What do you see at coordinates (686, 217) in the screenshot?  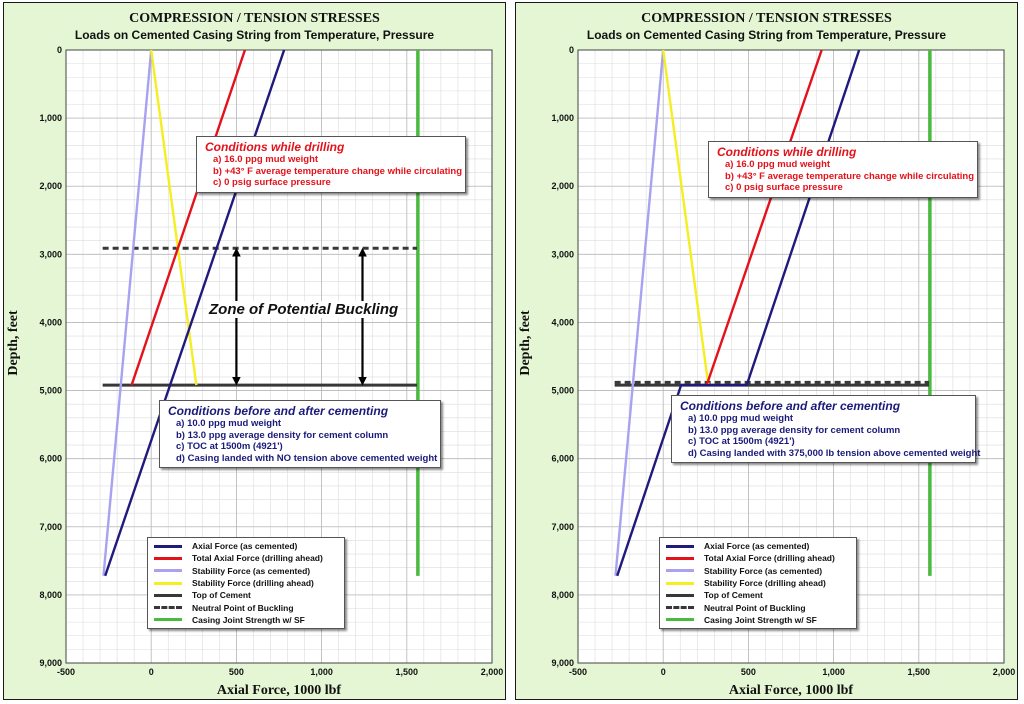 I see `series-line-stability-force-drilling-ahead` at bounding box center [686, 217].